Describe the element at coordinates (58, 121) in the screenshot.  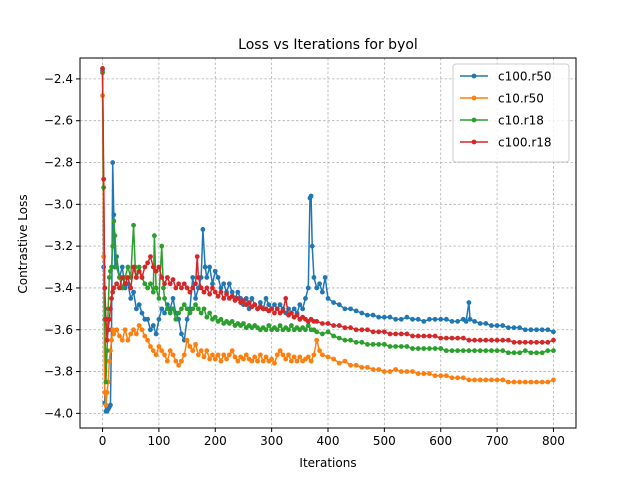
I see `y-tick-label: −2.6` at that location.